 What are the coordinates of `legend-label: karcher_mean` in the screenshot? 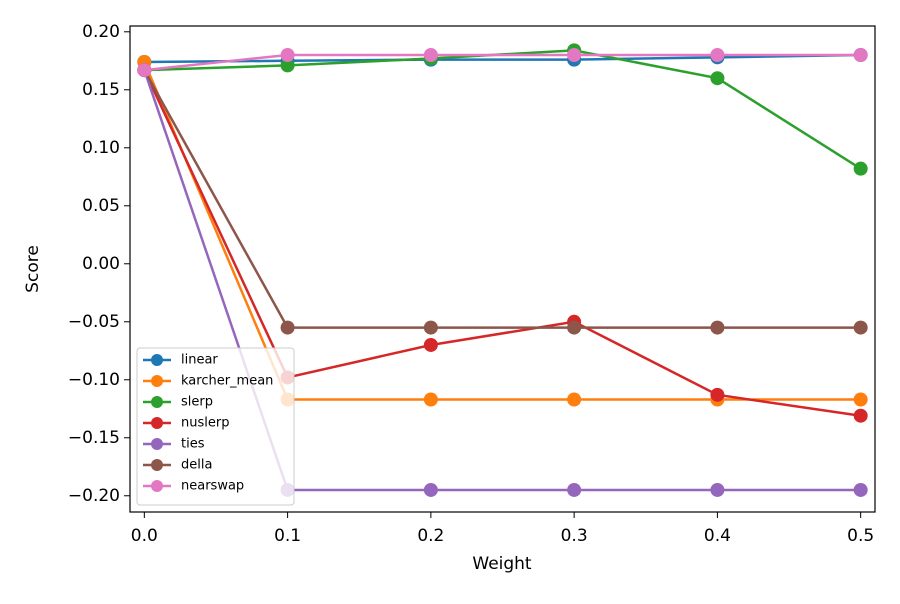 It's located at (227, 381).